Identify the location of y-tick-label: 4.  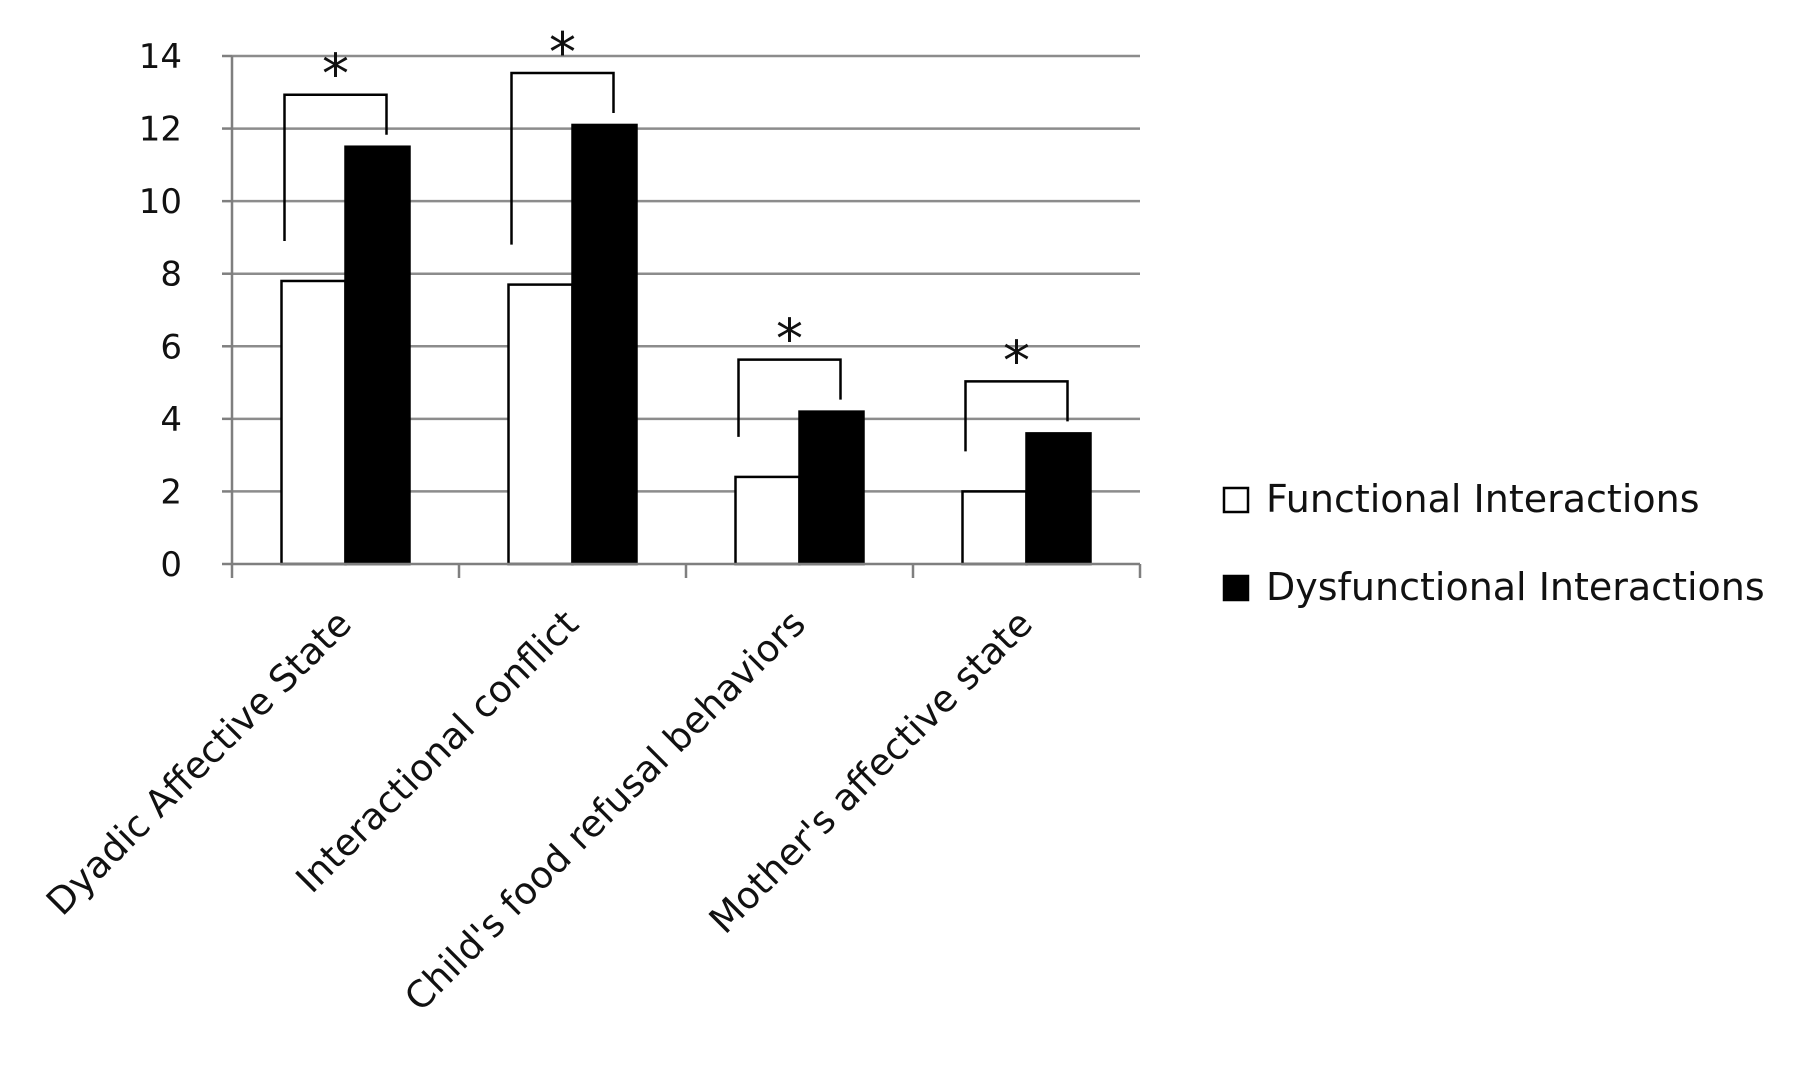
(171, 420).